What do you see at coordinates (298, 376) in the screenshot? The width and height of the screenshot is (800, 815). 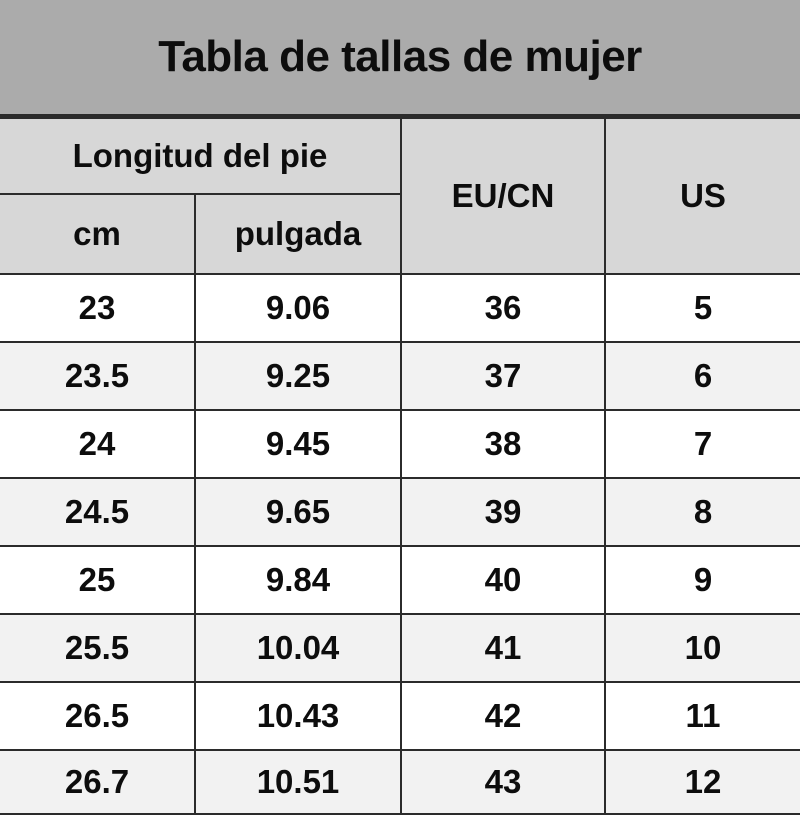 I see `cell-pulgada: 9.25` at bounding box center [298, 376].